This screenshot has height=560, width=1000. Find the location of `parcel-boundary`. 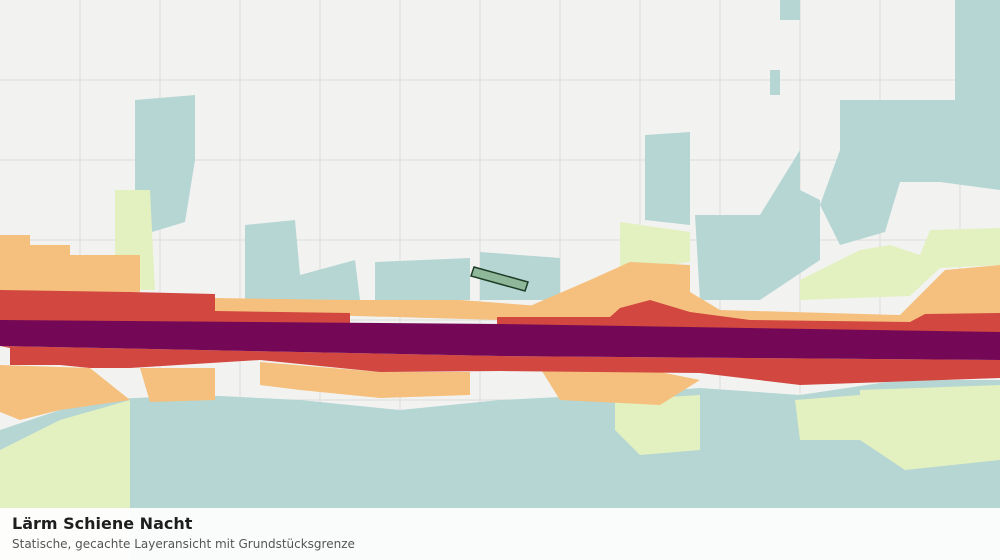

parcel-boundary is located at coordinates (499, 279).